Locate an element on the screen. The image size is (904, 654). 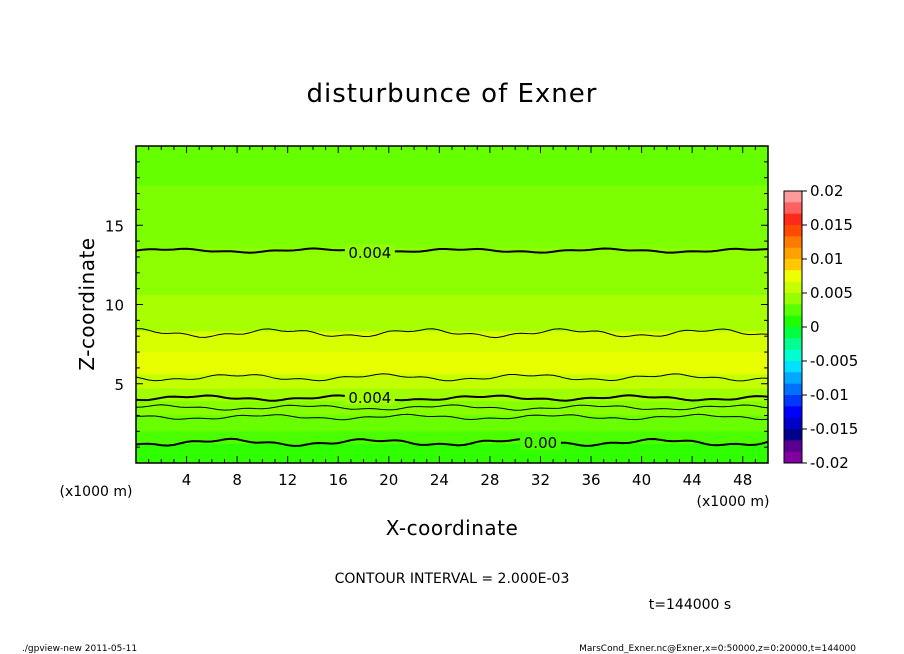
y-axis-label: Z-coordinate is located at coordinates (87, 303).